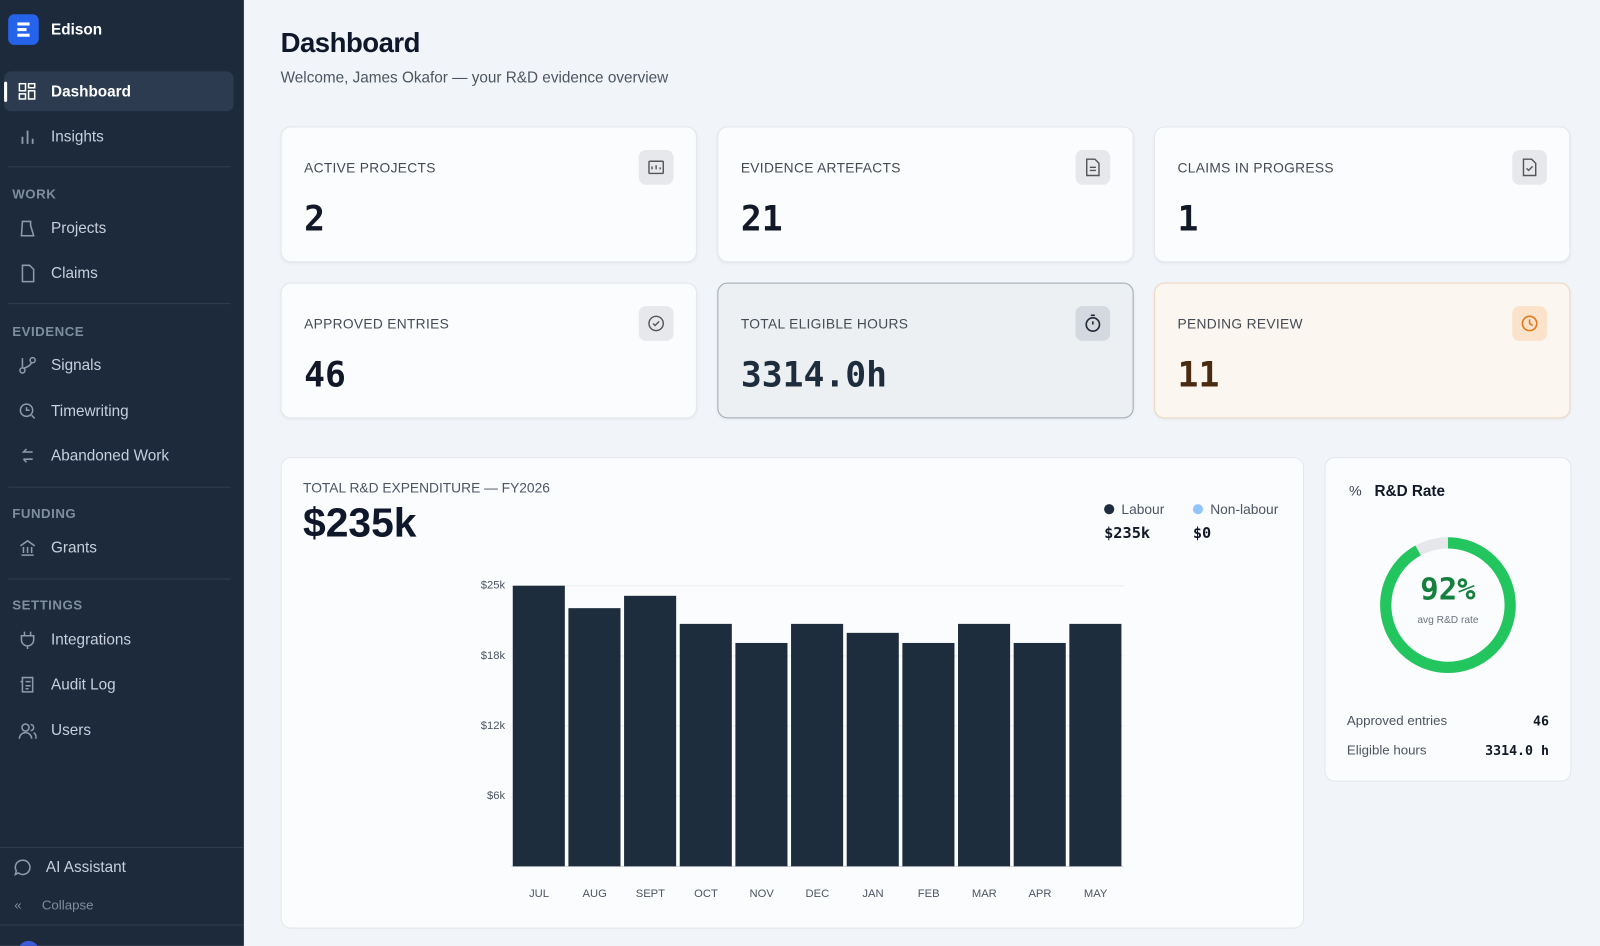 This screenshot has height=946, width=1600. I want to click on chart-title: TOTAL R&D EXPENDITURE — FY2026, so click(426, 487).